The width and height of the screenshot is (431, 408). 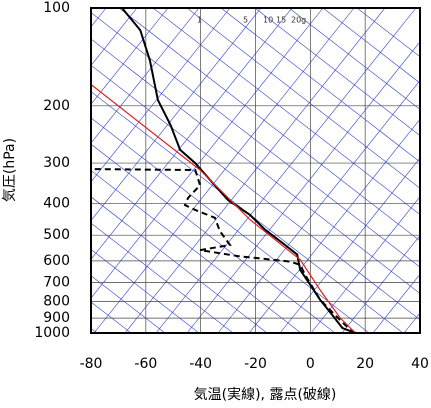 I want to click on y-tick-label: 700, so click(x=56, y=283).